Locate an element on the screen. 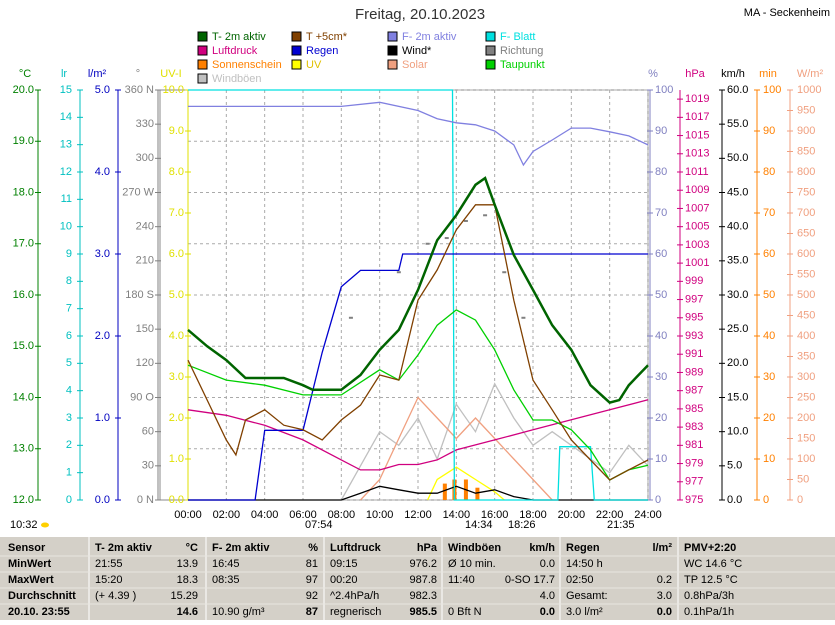  chart-title: Freitag, 20.10.2023 is located at coordinates (420, 14).